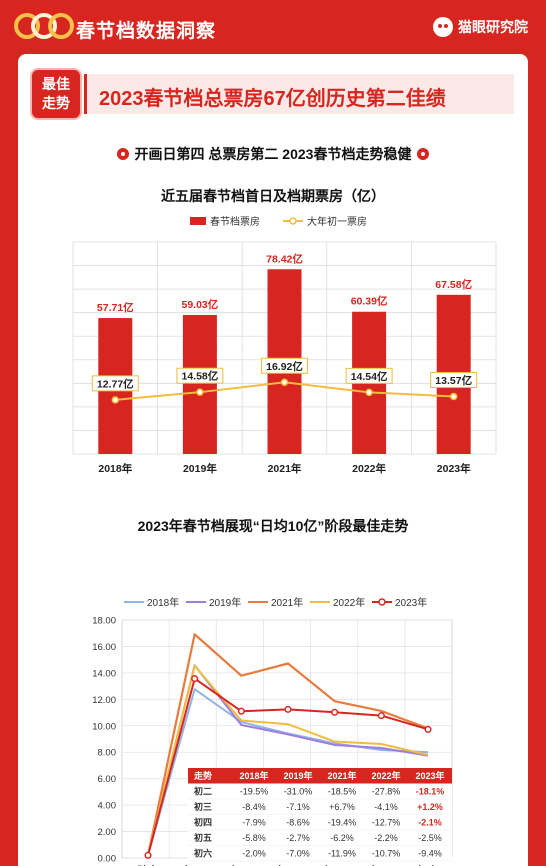 This screenshot has width=546, height=866. What do you see at coordinates (342, 792) in the screenshot?
I see `table-cell: -18.5%` at bounding box center [342, 792].